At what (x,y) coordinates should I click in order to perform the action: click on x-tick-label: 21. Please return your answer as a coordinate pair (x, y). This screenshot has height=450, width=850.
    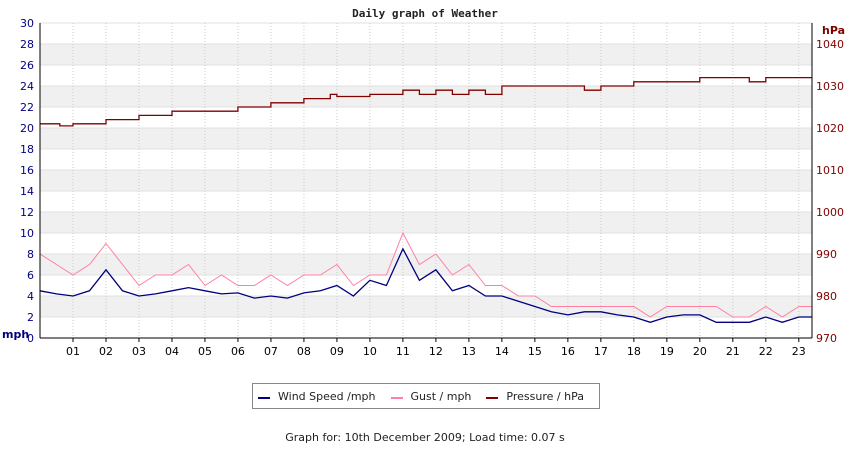
    Looking at the image, I should click on (733, 351).